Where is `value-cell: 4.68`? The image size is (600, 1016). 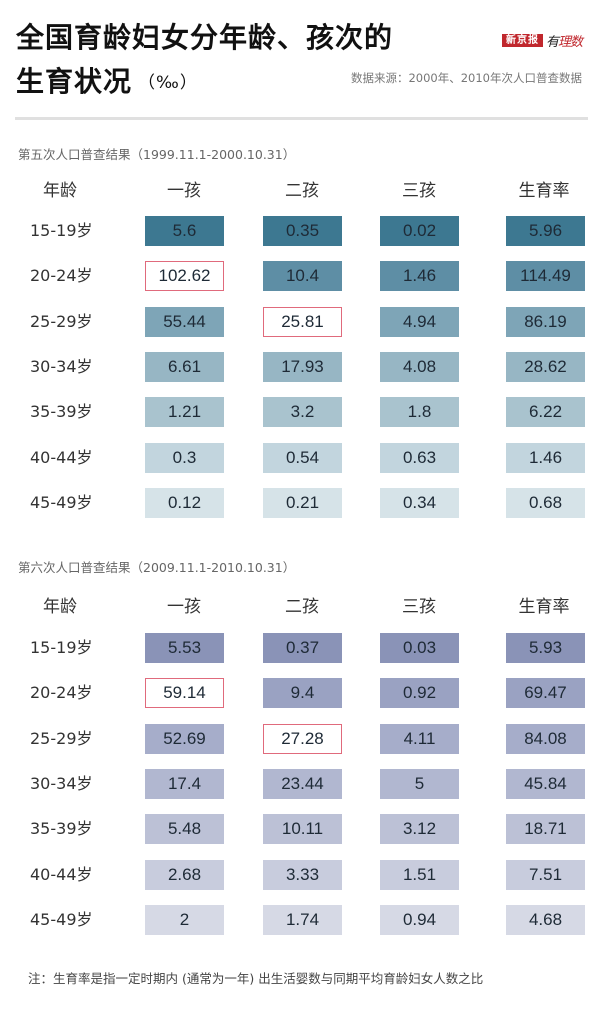 value-cell: 4.68 is located at coordinates (545, 920).